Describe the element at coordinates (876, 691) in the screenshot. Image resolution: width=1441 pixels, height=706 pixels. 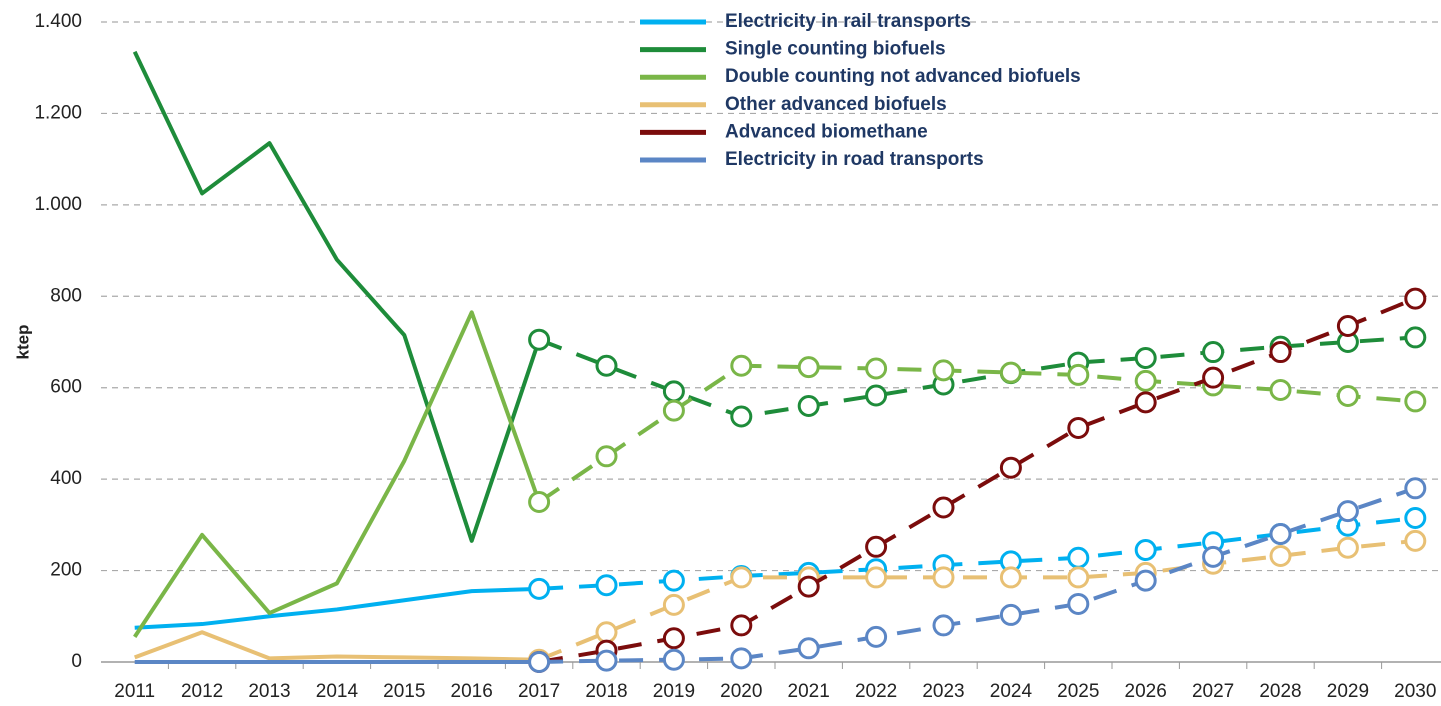
I see `x-tick-label: 2022` at that location.